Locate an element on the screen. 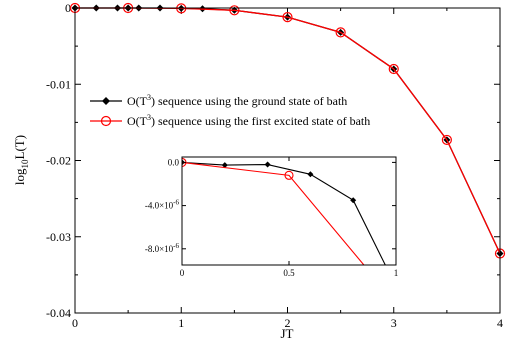 This screenshot has height=345, width=511. inset-y-tick-exp-2: -6 is located at coordinates (176, 246).